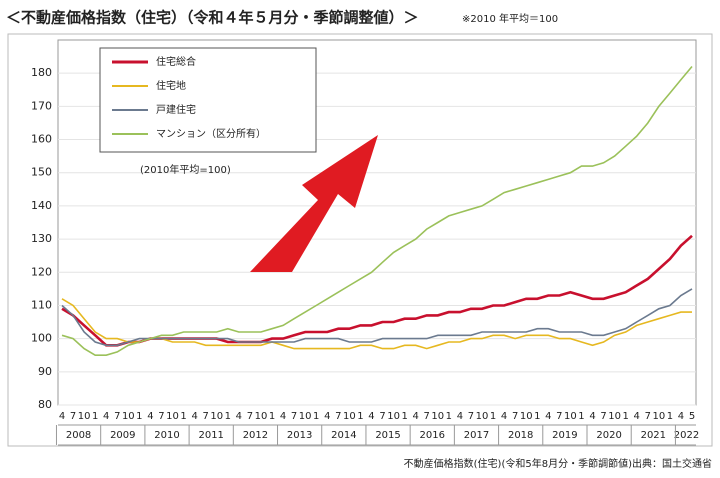 The height and width of the screenshot is (478, 720). I want to click on y-tick-label: 170, so click(41, 105).